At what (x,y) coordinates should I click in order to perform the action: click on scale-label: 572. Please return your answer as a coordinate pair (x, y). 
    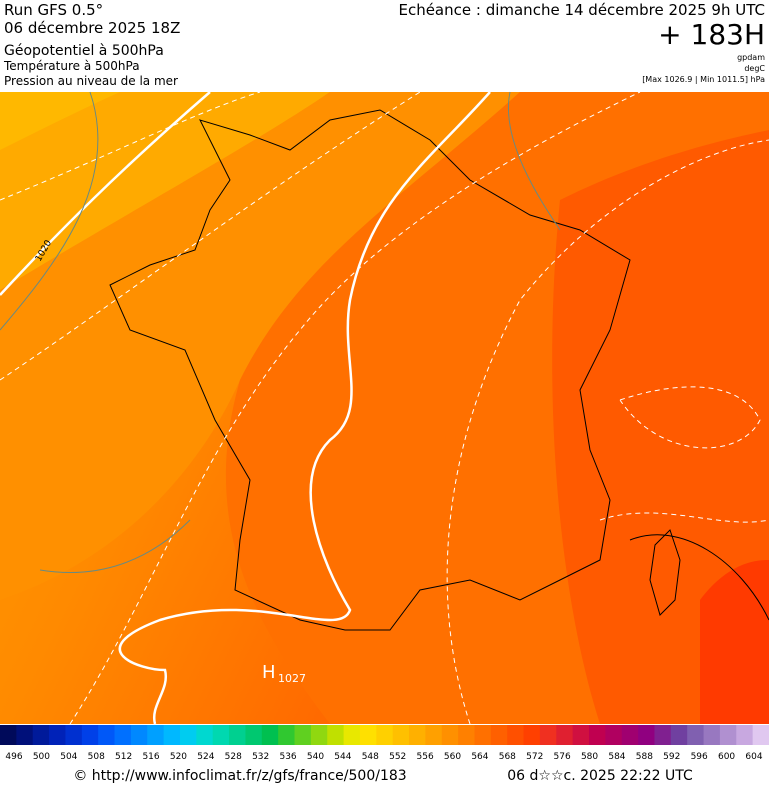
    Looking at the image, I should click on (534, 757).